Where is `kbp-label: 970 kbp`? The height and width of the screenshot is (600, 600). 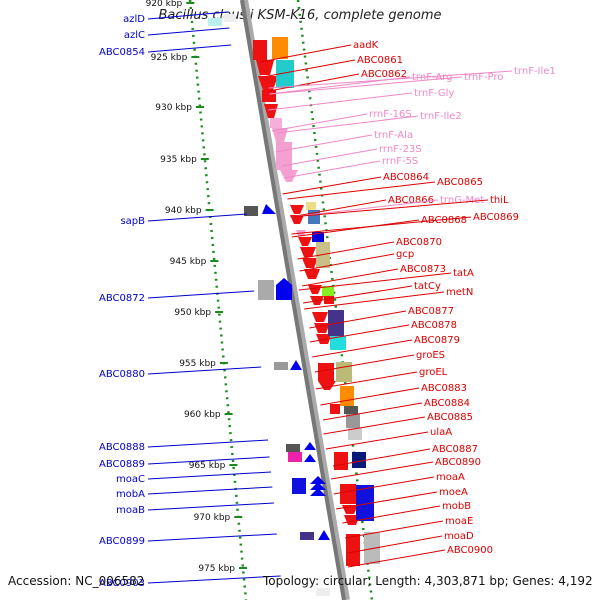
kbp-label: 970 kbp is located at coordinates (212, 518).